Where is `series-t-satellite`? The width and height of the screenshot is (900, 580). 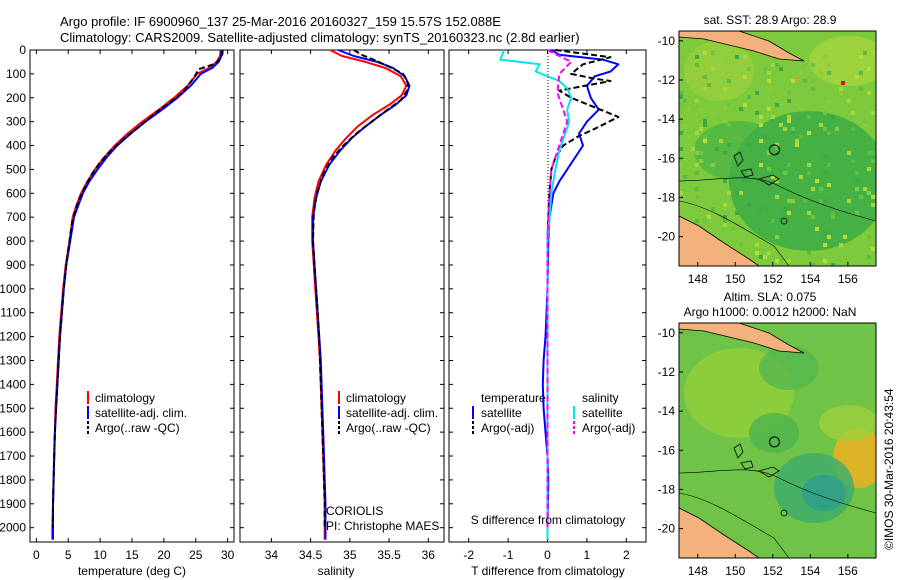
series-t-satellite is located at coordinates (580, 294).